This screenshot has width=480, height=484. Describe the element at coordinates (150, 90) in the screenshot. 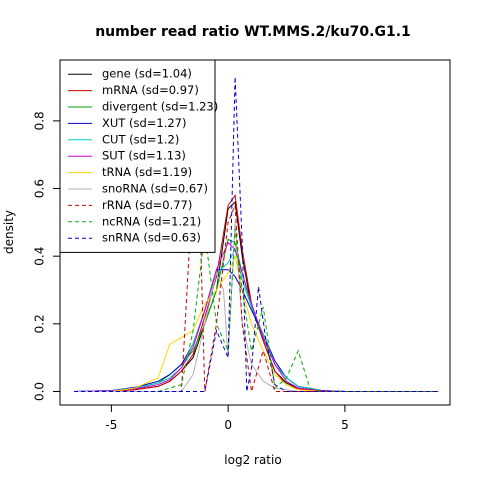

I see `legend-label: mRNA (sd=0.97)` at that location.